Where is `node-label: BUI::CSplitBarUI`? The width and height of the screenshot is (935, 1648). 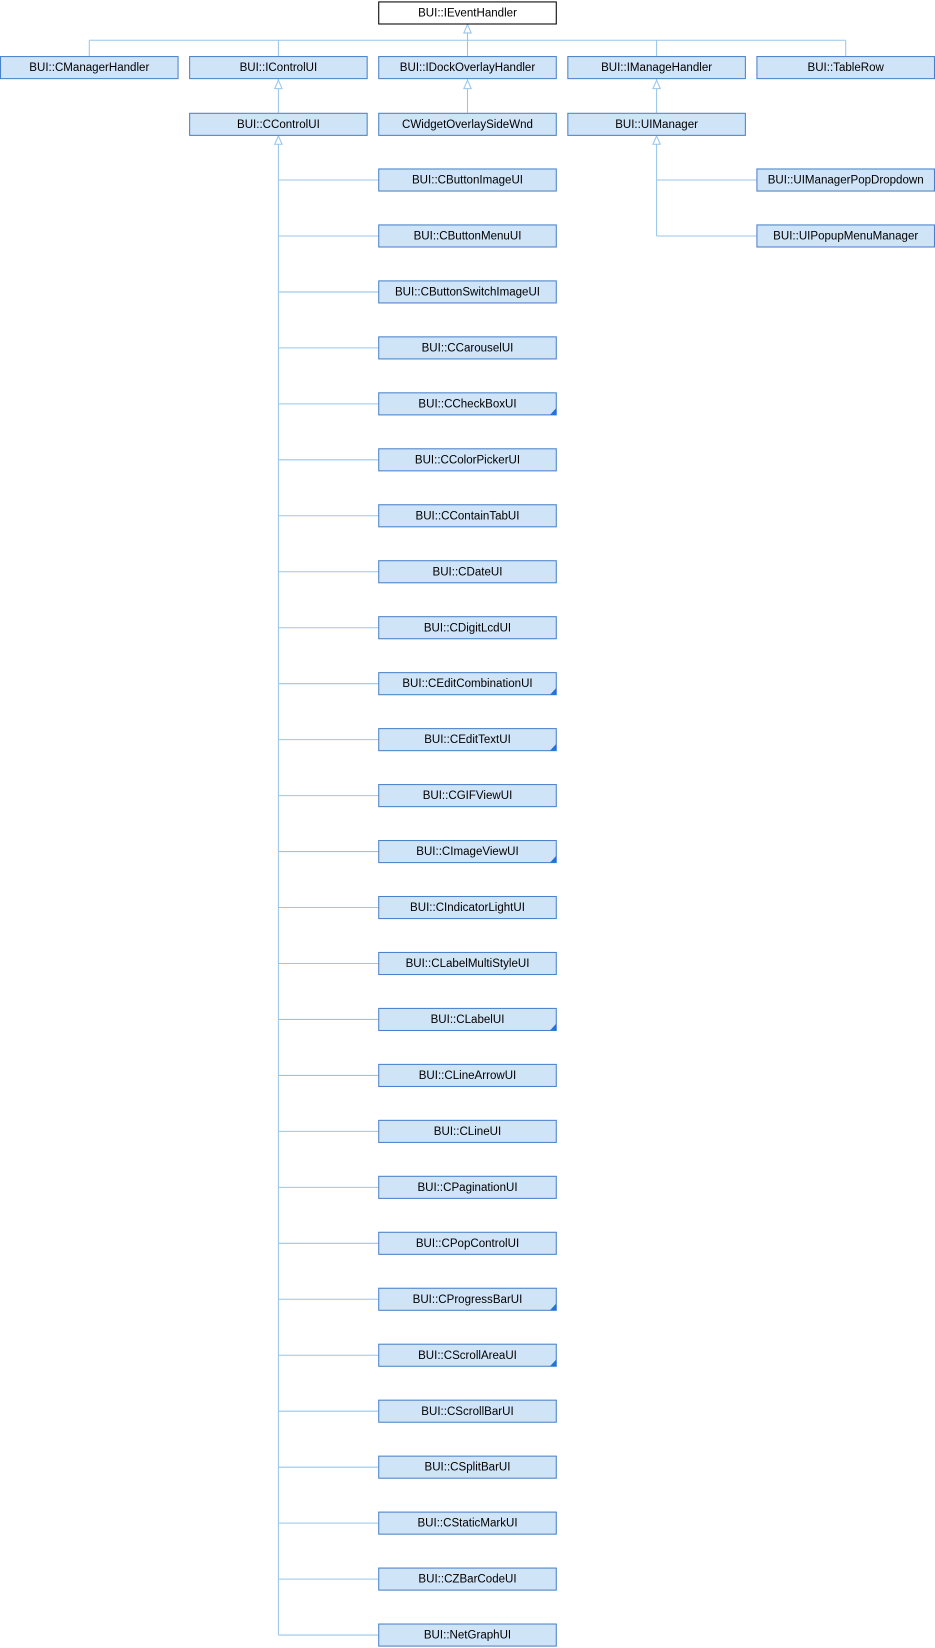
node-label: BUI::CSplitBarUI is located at coordinates (468, 1468).